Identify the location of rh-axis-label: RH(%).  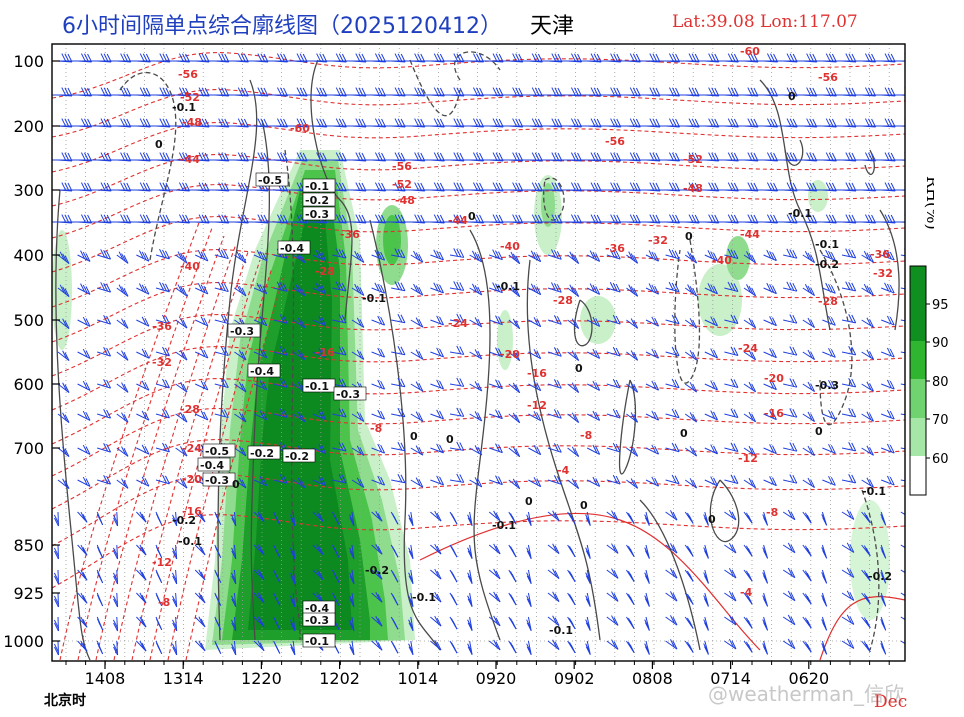
(928, 203).